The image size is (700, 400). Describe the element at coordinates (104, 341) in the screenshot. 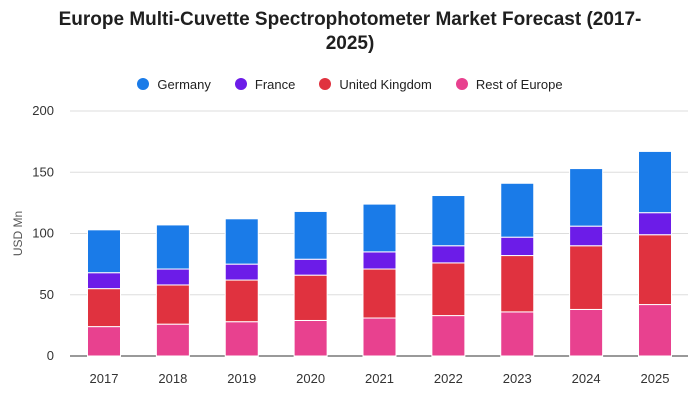

I see `bar-rest-of-europe-2017` at that location.